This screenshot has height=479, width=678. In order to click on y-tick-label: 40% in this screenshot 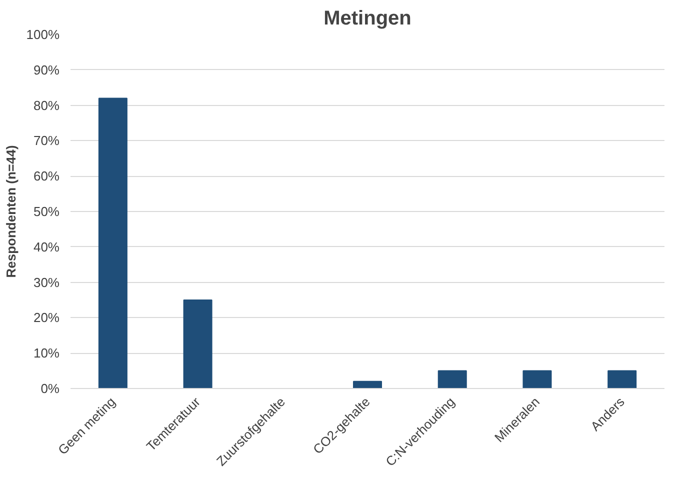, I will do `click(46, 246)`.